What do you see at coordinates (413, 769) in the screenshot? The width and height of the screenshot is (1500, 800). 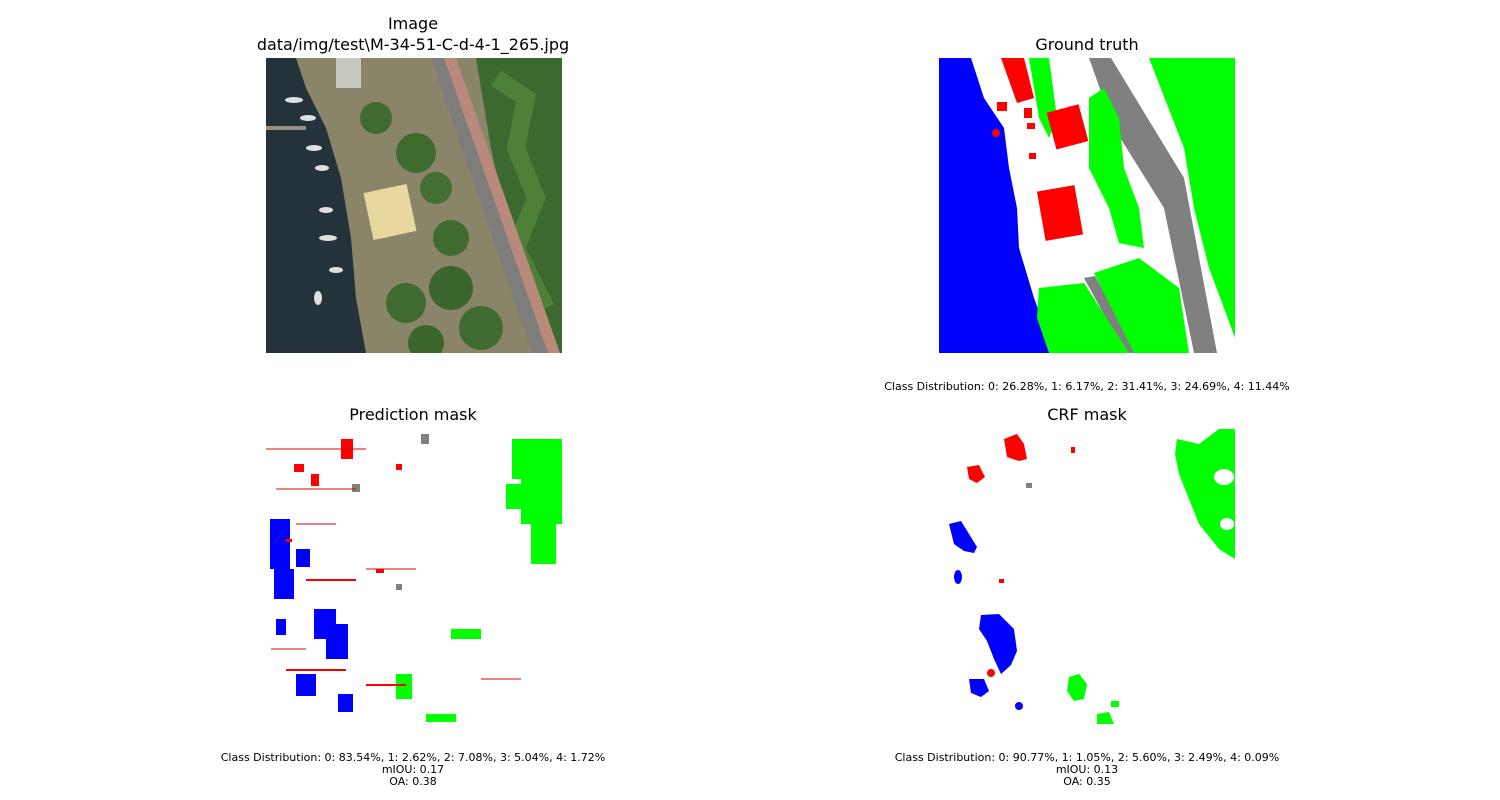 I see `prediction-miou: mIOU: 0.17` at bounding box center [413, 769].